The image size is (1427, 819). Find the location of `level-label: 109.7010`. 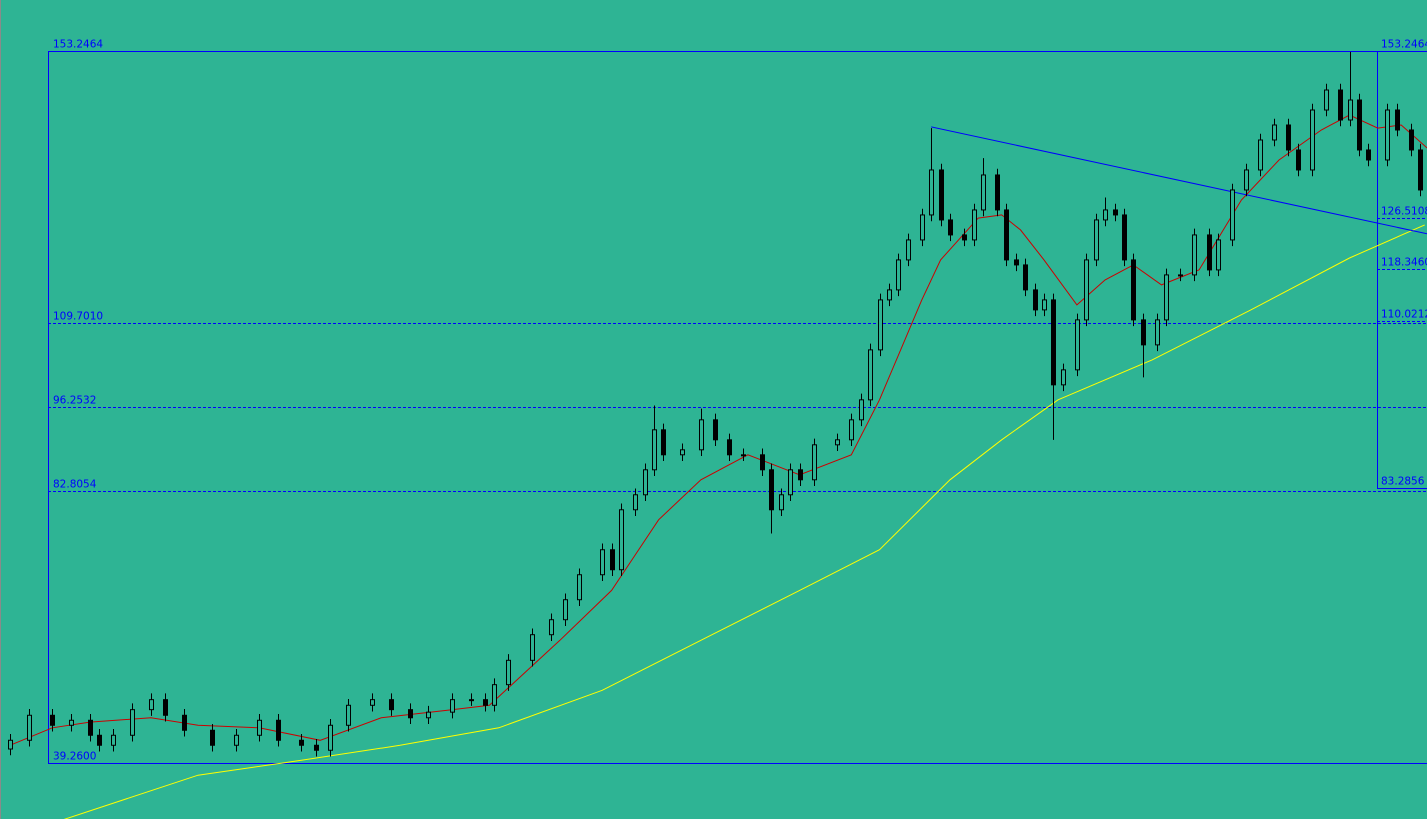

level-label: 109.7010 is located at coordinates (78, 317).